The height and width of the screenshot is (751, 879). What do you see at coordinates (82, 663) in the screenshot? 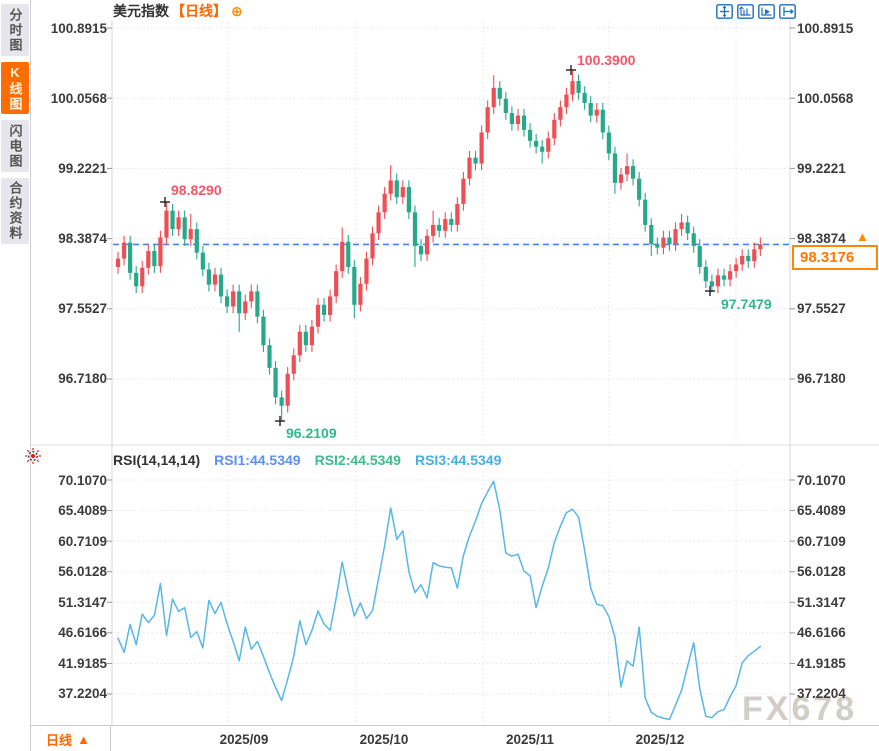
I see `rsi-axis-label-left: 41.9185` at bounding box center [82, 663].